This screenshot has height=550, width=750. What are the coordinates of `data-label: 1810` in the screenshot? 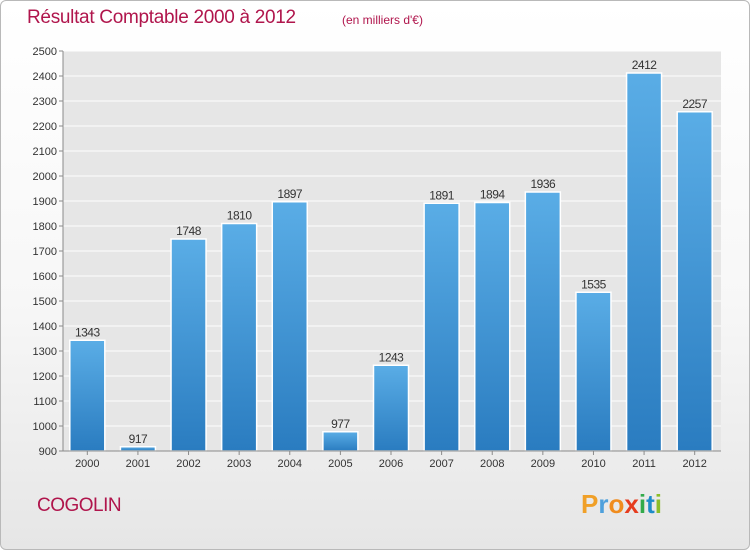 It's located at (240, 216).